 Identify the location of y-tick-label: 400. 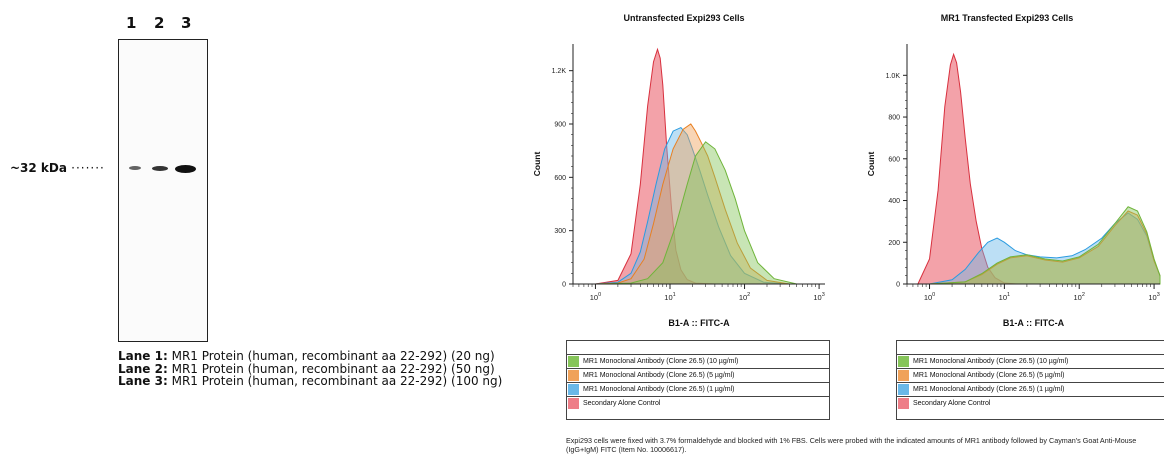
(894, 201).